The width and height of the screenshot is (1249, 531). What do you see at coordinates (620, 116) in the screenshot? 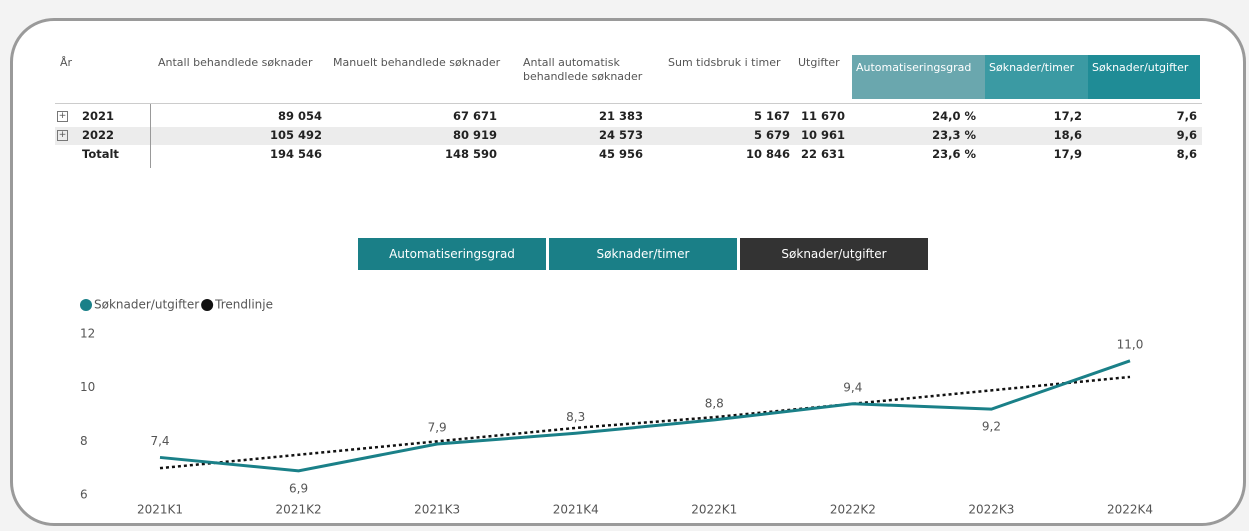
I see `table-cell: 21 383` at bounding box center [620, 116].